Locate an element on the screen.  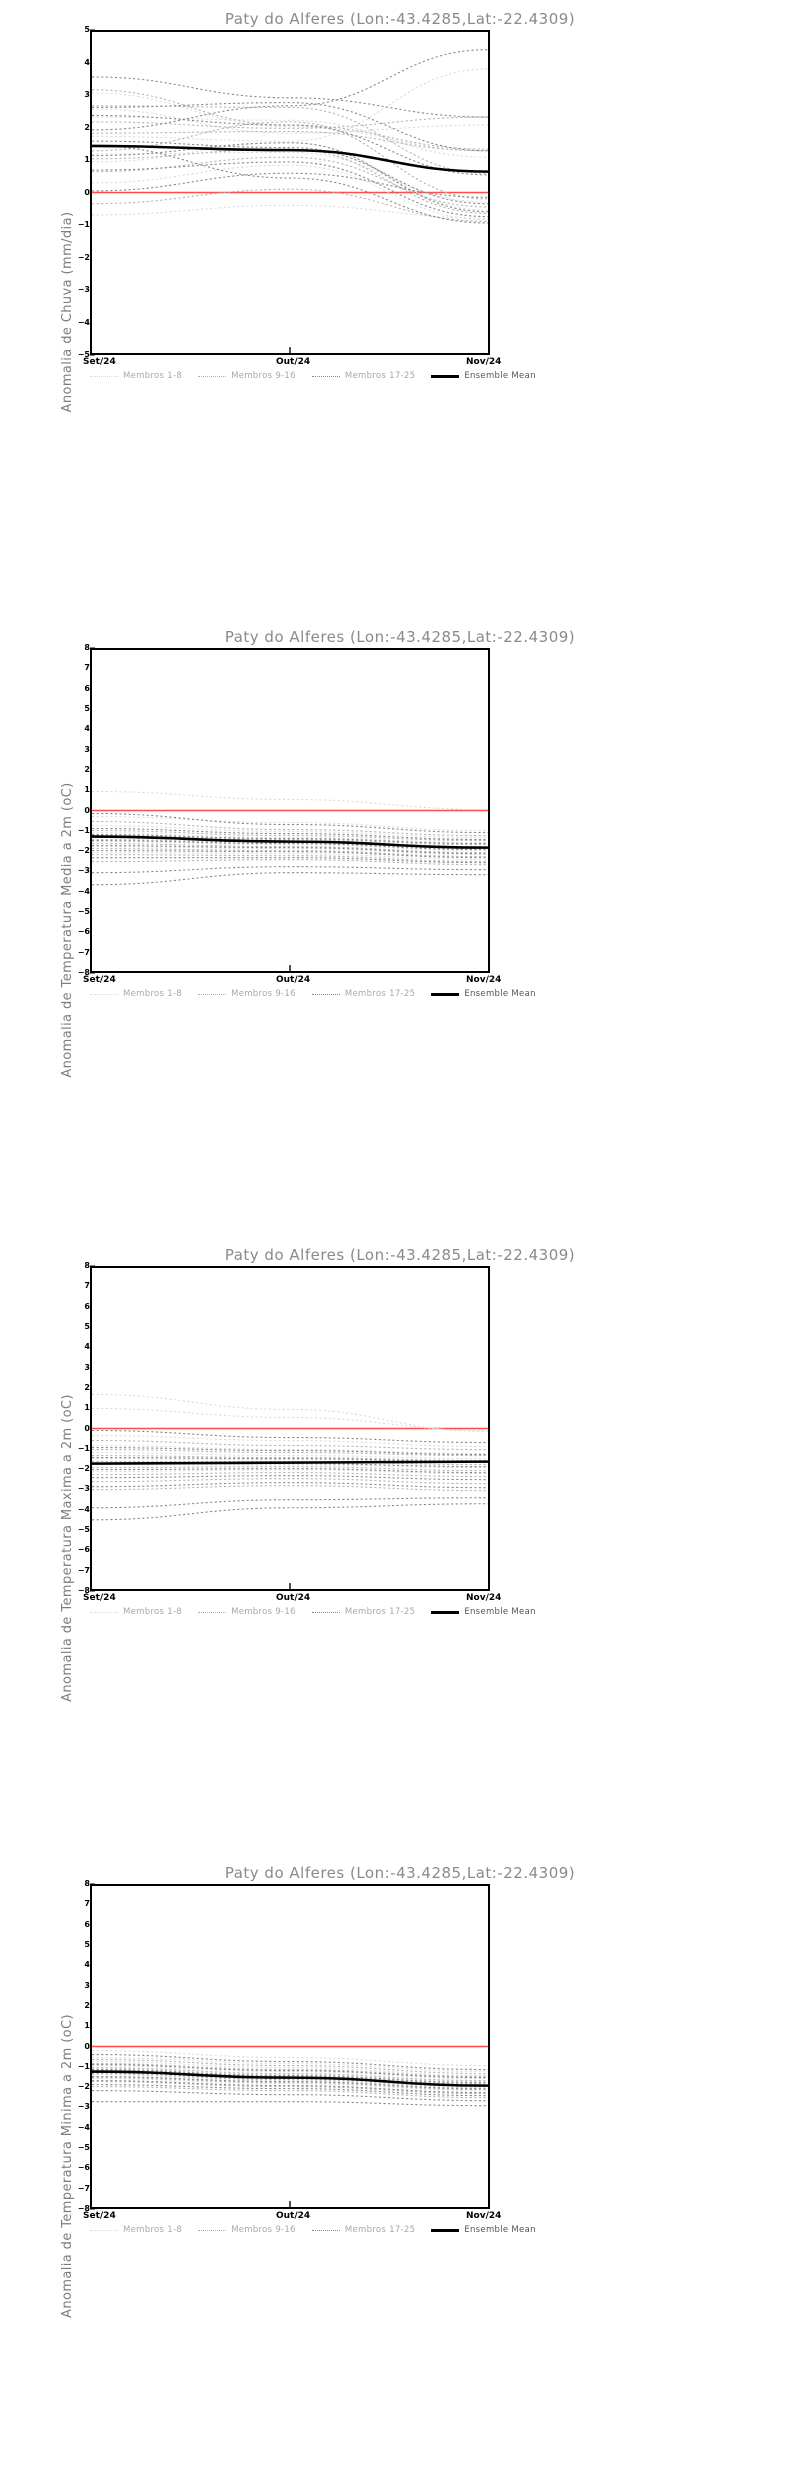
y-tick-label: −1 is located at coordinates (83, 2066).